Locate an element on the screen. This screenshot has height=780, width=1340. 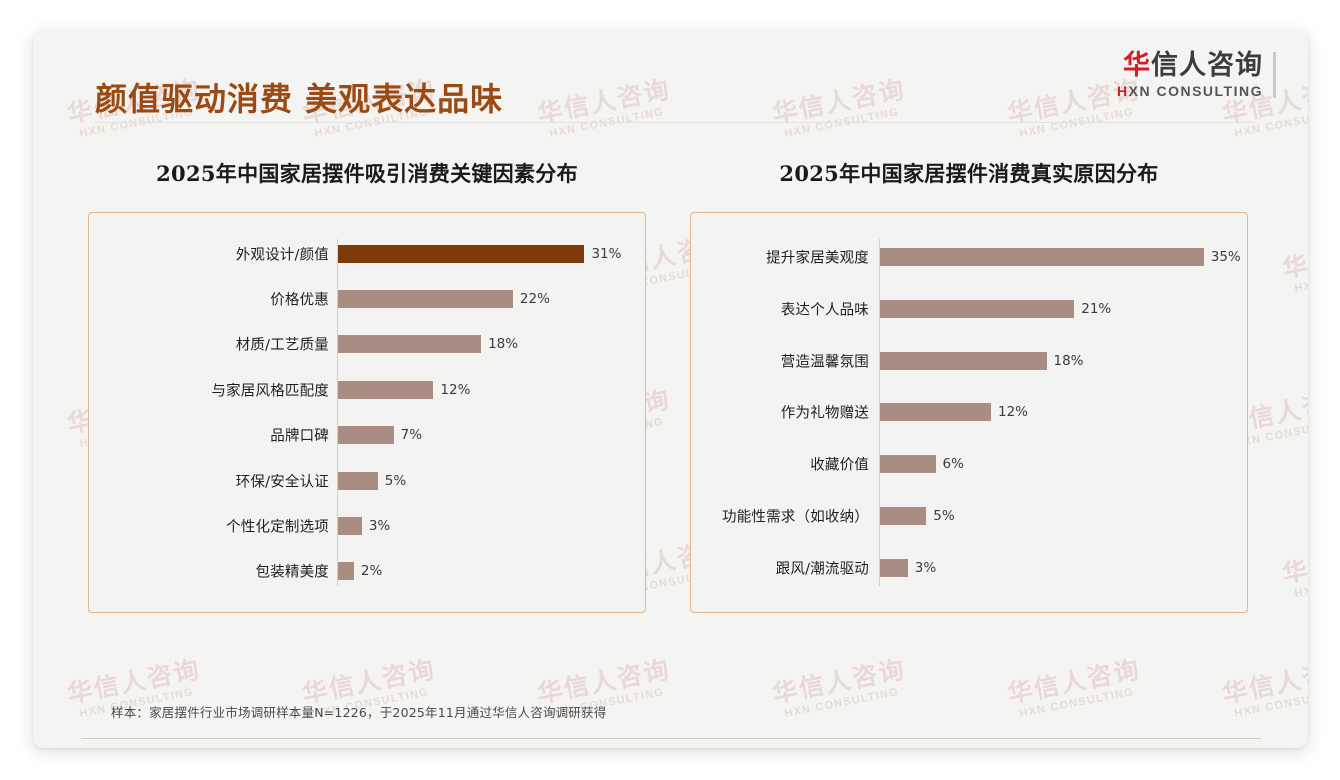
bar-row: 包装精美度 2% is located at coordinates (367, 571).